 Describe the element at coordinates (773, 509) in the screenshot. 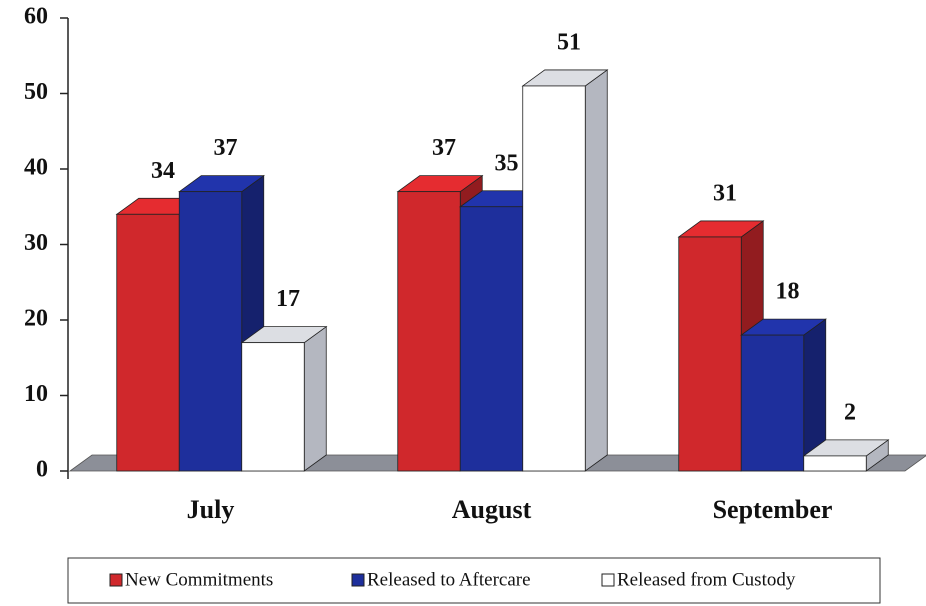

I see `x-tick-label: September` at that location.